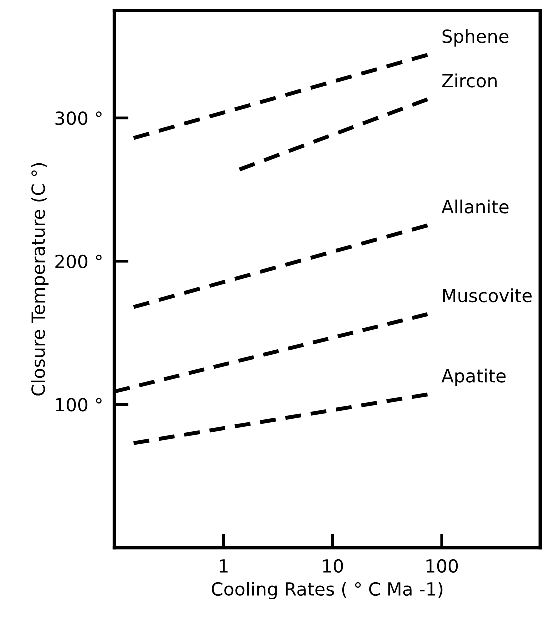 This screenshot has width=546, height=632. Describe the element at coordinates (475, 38) in the screenshot. I see `series-label: Sphene` at that location.